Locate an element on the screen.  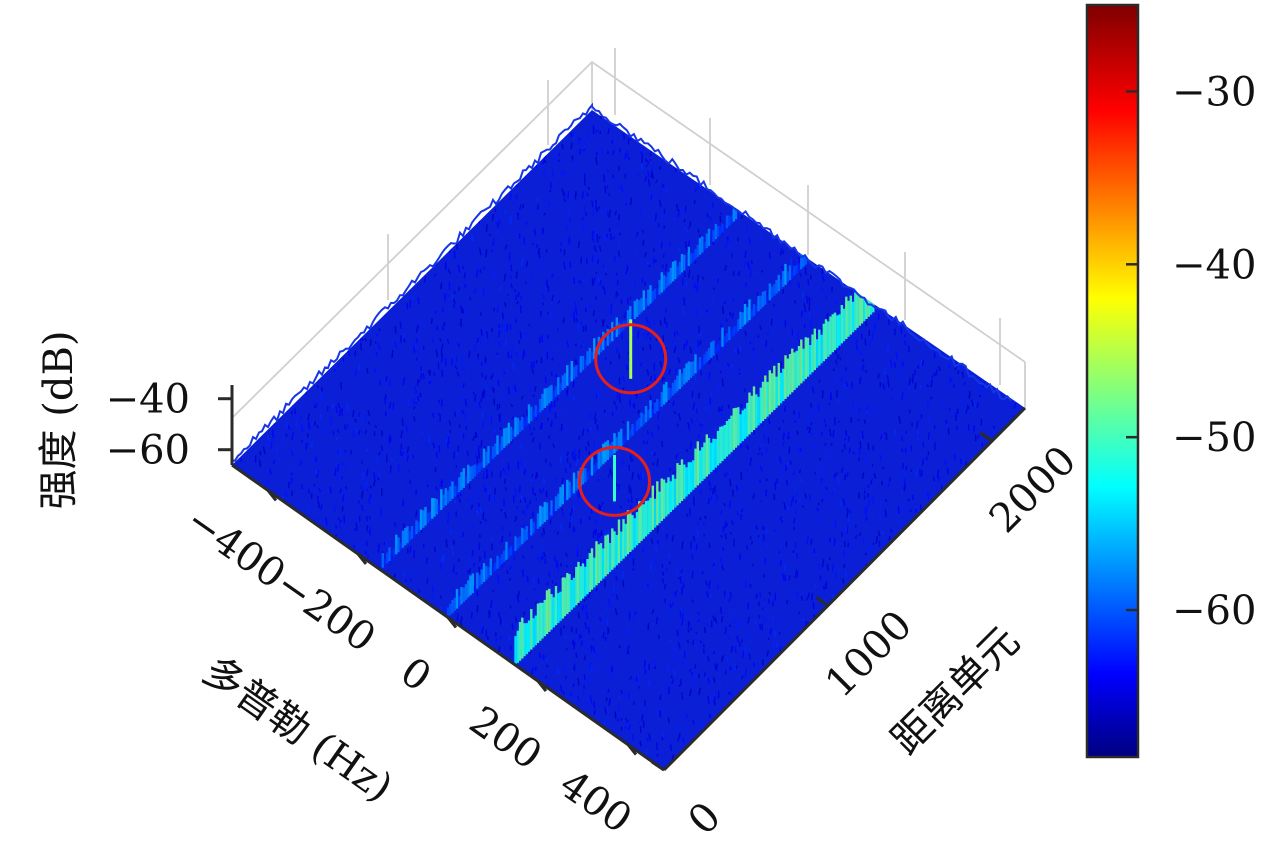
x-tick-label: 200 is located at coordinates (505, 738).